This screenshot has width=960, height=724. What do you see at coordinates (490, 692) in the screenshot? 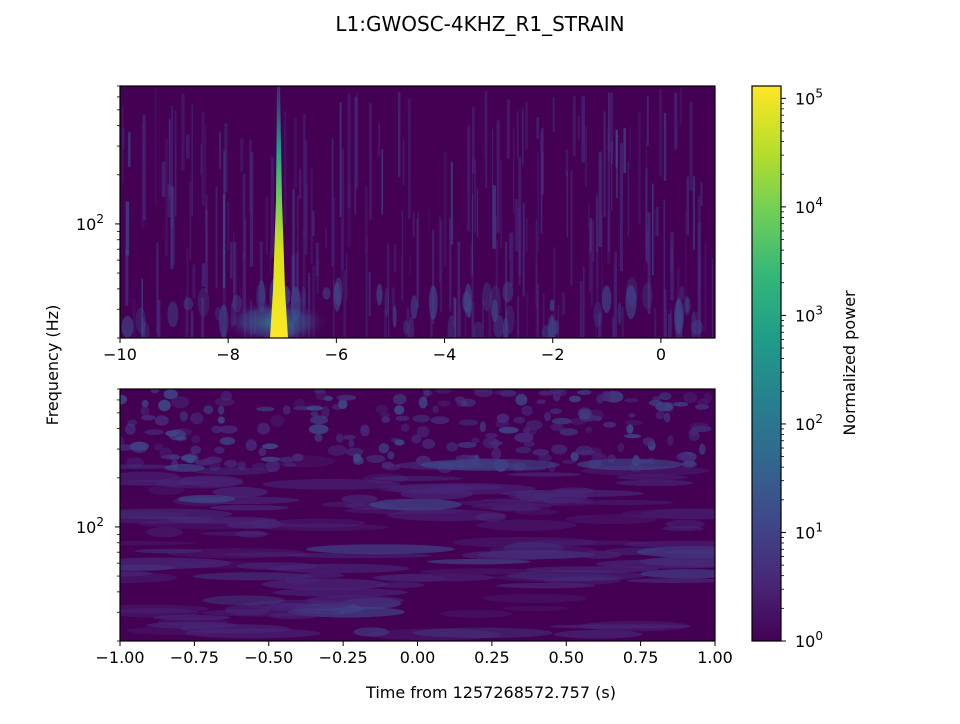
I see `x-axis-label: Time from 1257268572.757 (s)` at bounding box center [490, 692].